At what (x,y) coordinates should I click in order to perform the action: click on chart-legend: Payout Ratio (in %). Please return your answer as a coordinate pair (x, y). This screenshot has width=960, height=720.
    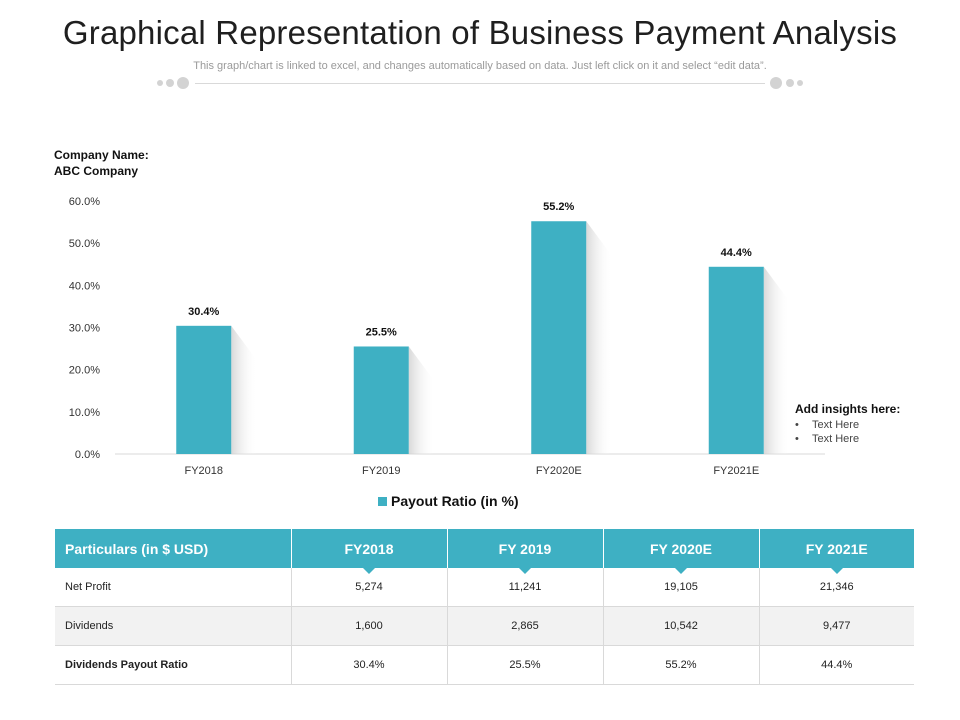
    Looking at the image, I should click on (448, 501).